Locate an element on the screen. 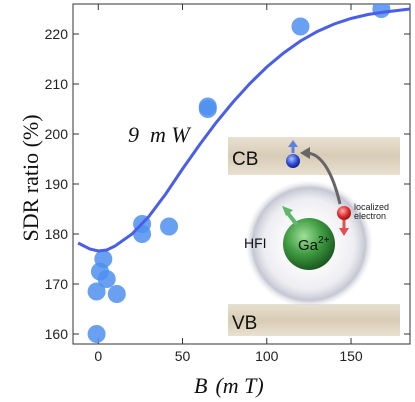 The height and width of the screenshot is (402, 415). x-tick-label: 150 is located at coordinates (351, 356).